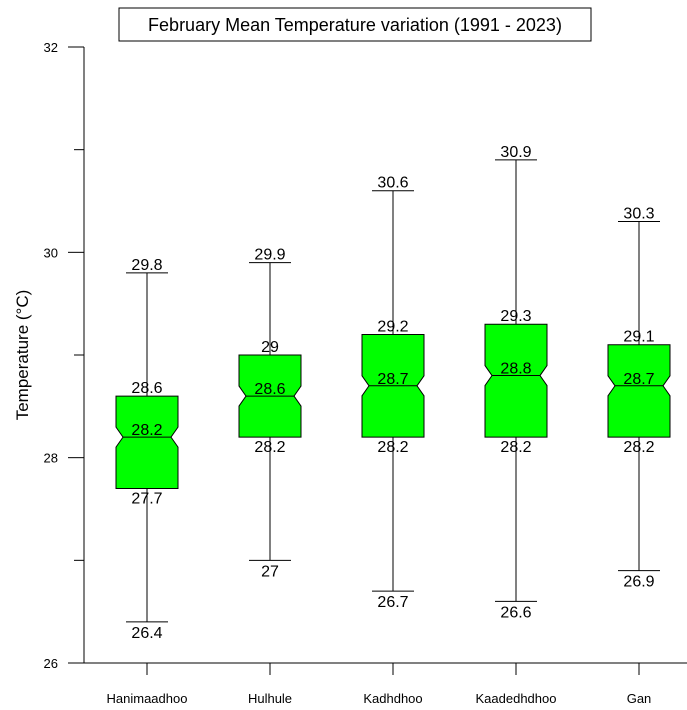  I want to click on x-tick-label: Kaadedhdhoo, so click(516, 698).